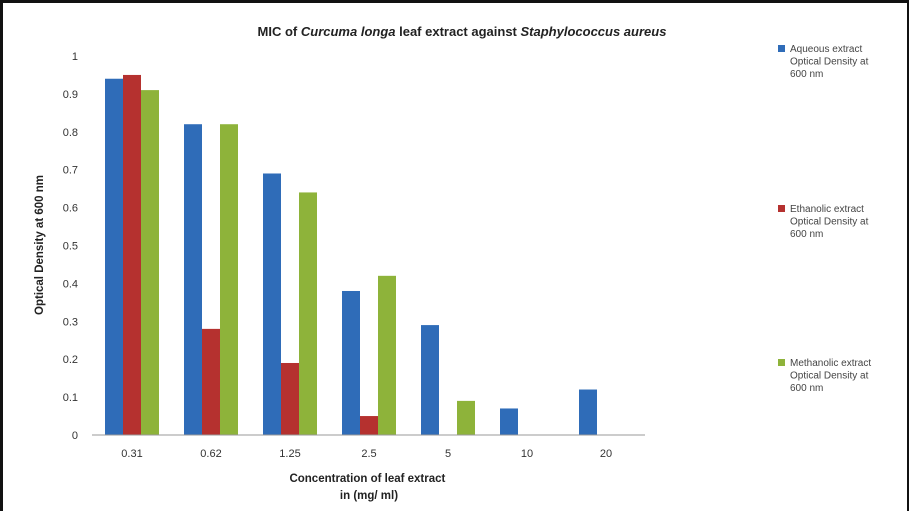  I want to click on bar-series-1-1.25, so click(272, 304).